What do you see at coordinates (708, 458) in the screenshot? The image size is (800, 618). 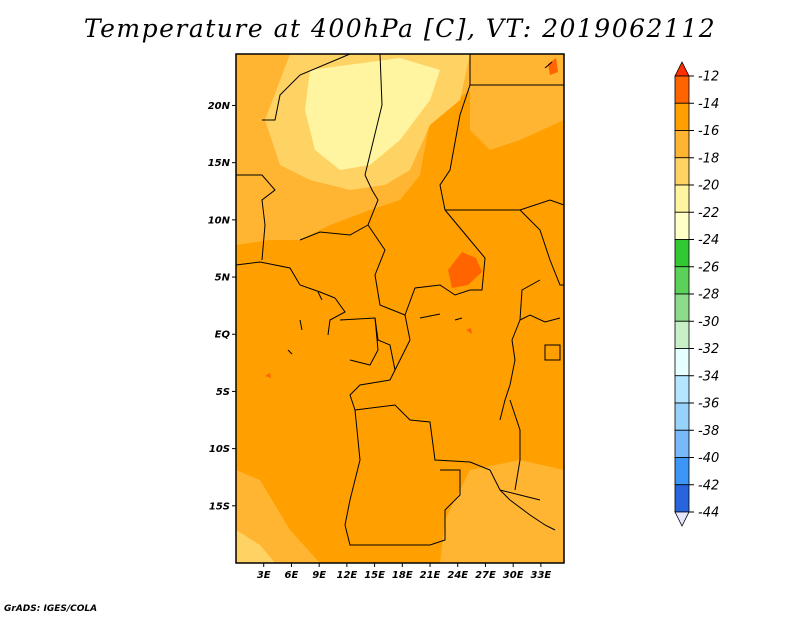 I see `colorbar-label-14: -40` at bounding box center [708, 458].